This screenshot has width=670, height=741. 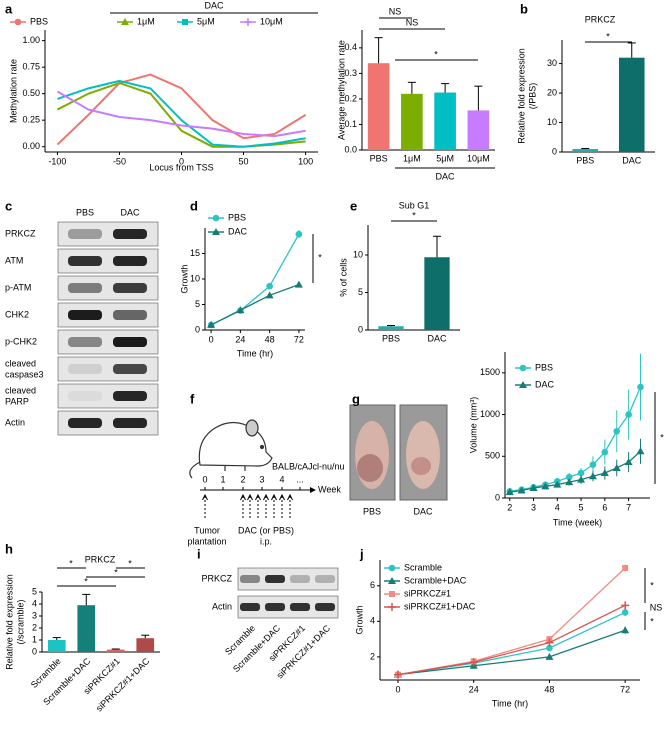 I want to click on legend-label: PBS, so click(x=544, y=367).